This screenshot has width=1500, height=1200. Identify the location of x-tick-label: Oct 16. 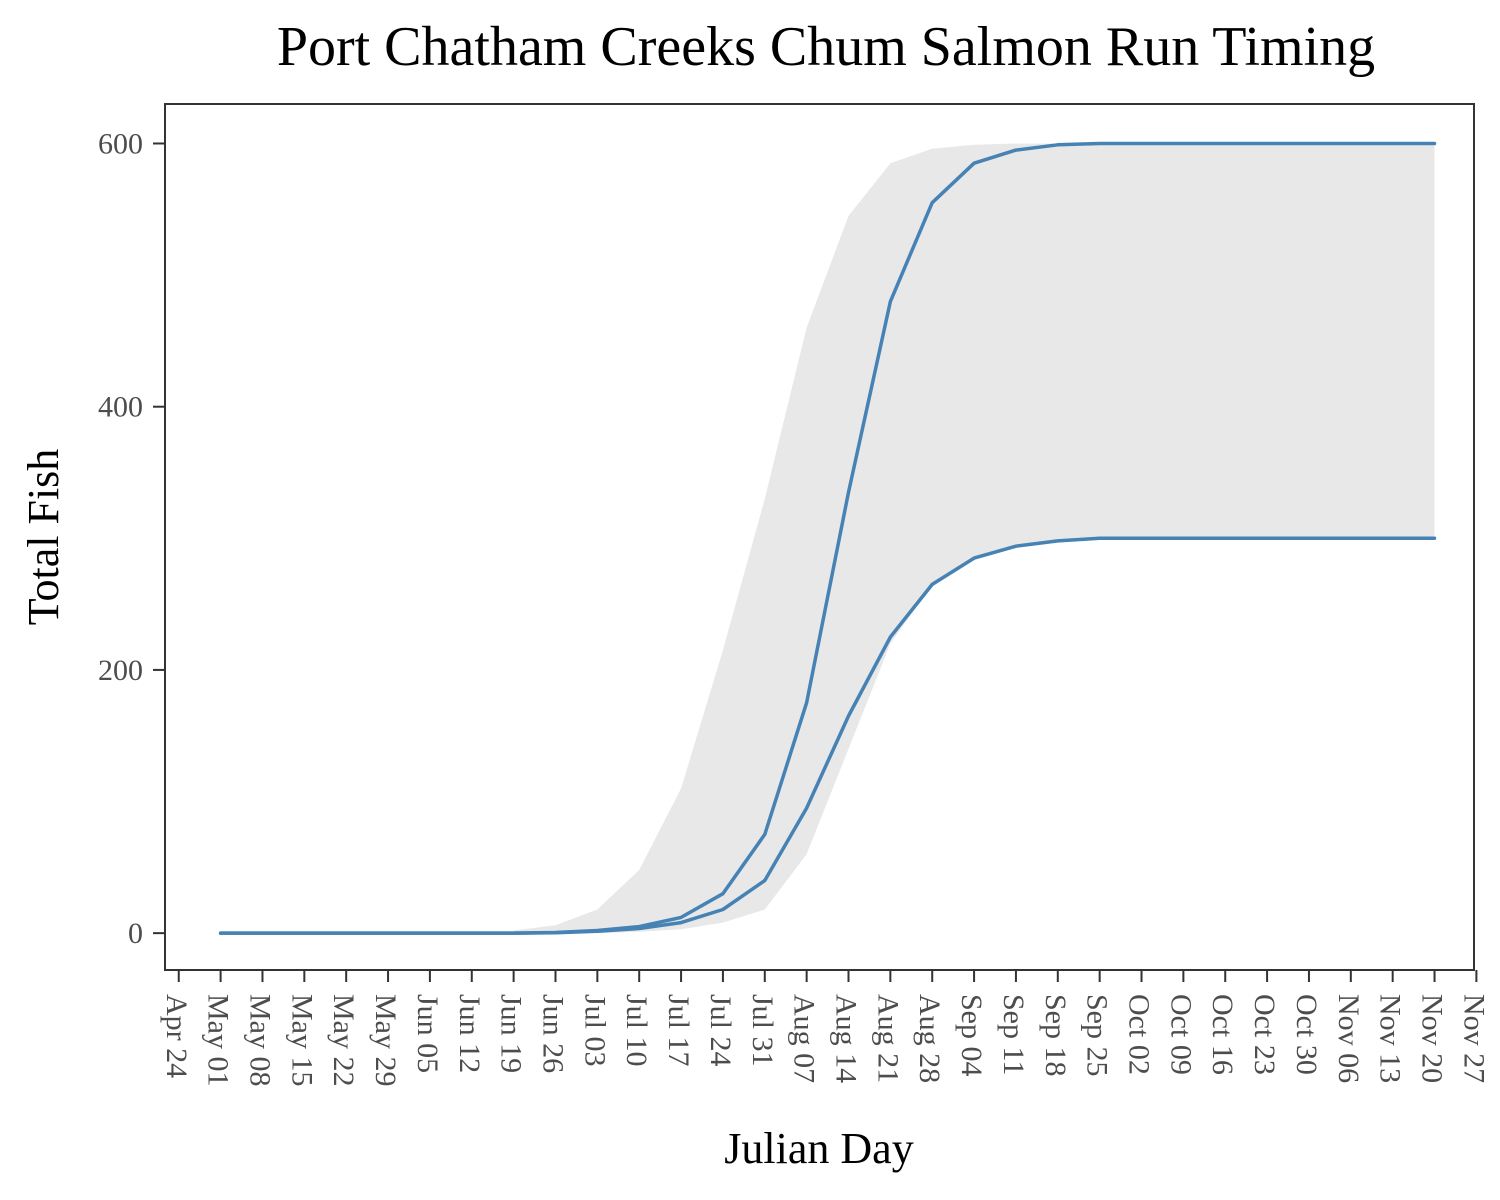
(1222, 1034).